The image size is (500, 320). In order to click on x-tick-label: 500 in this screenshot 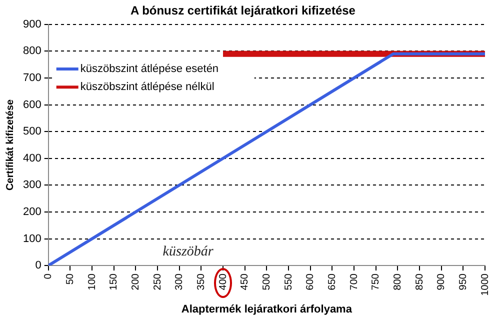, I will do `click(266, 281)`.